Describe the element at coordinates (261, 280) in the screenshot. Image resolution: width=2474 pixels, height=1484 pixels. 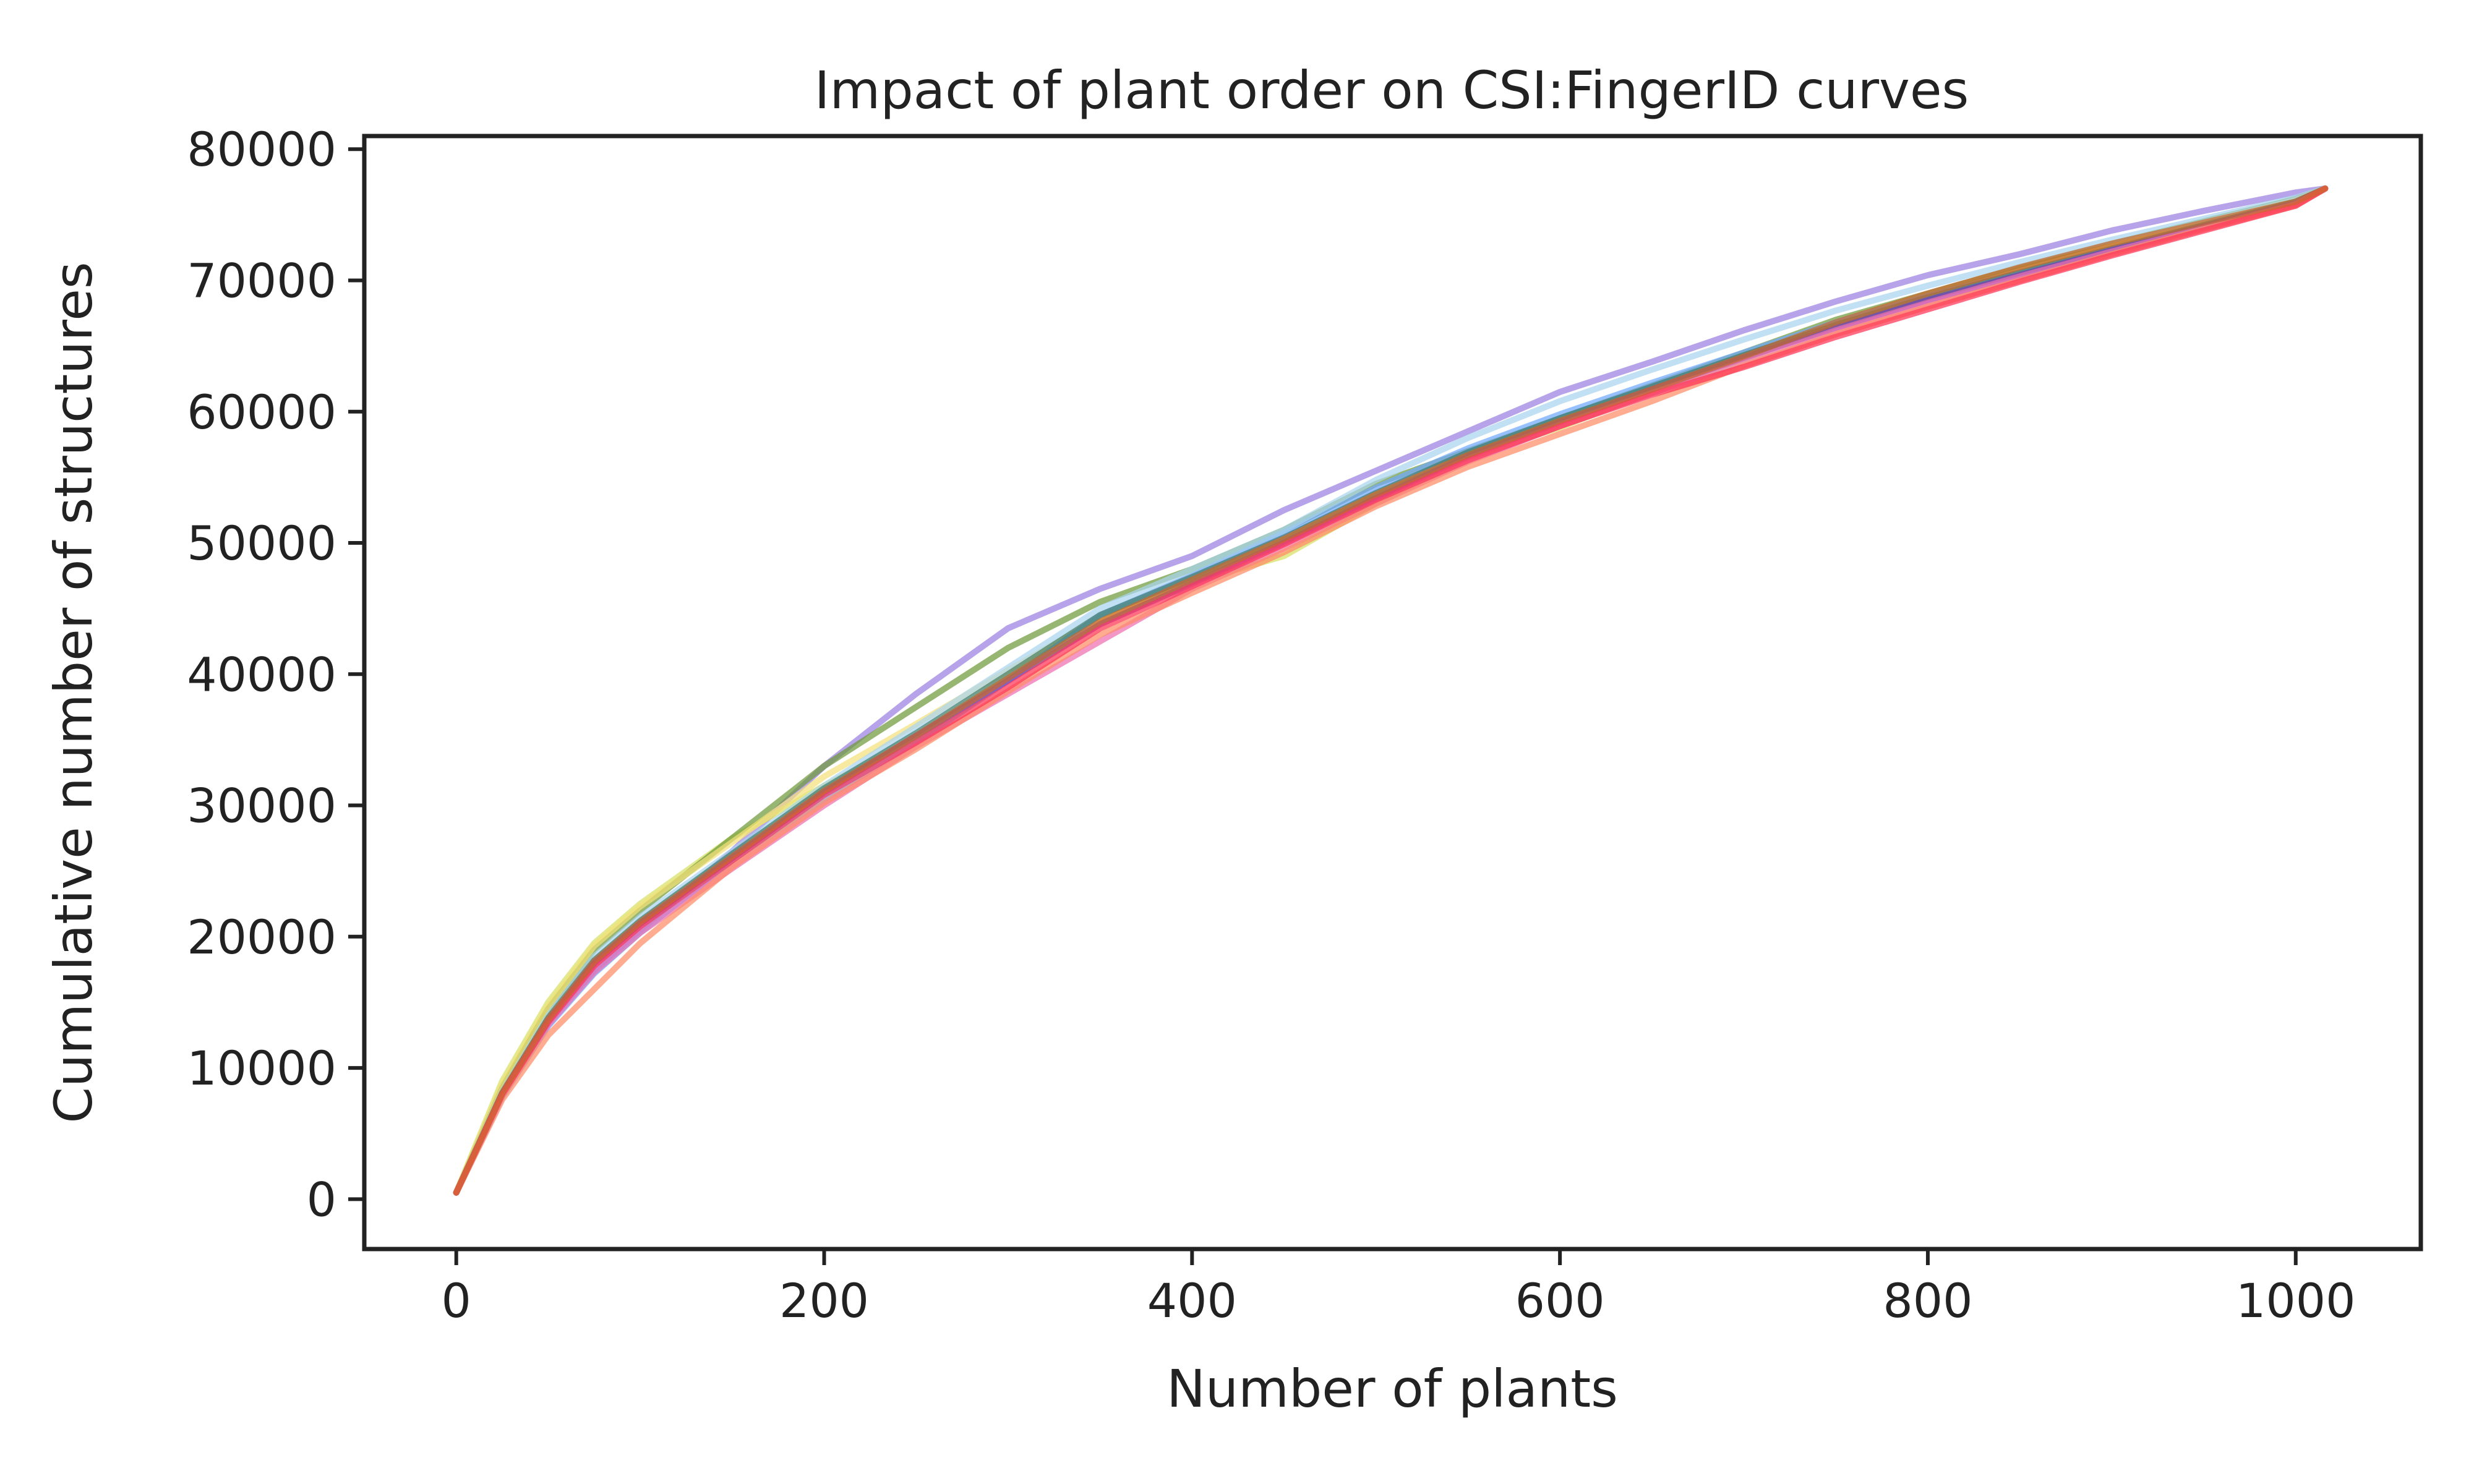
I see `y-tick-label: 70000` at that location.